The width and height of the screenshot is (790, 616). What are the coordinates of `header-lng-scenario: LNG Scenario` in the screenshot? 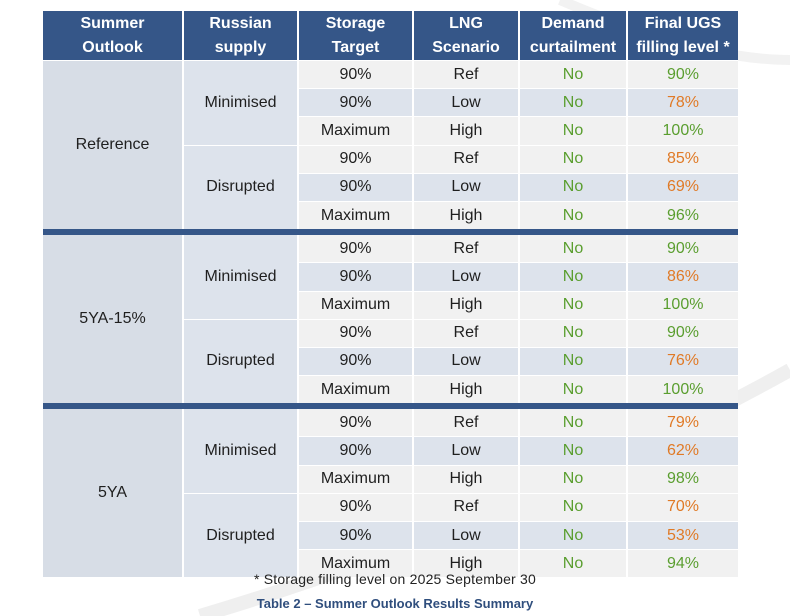 It's located at (465, 36).